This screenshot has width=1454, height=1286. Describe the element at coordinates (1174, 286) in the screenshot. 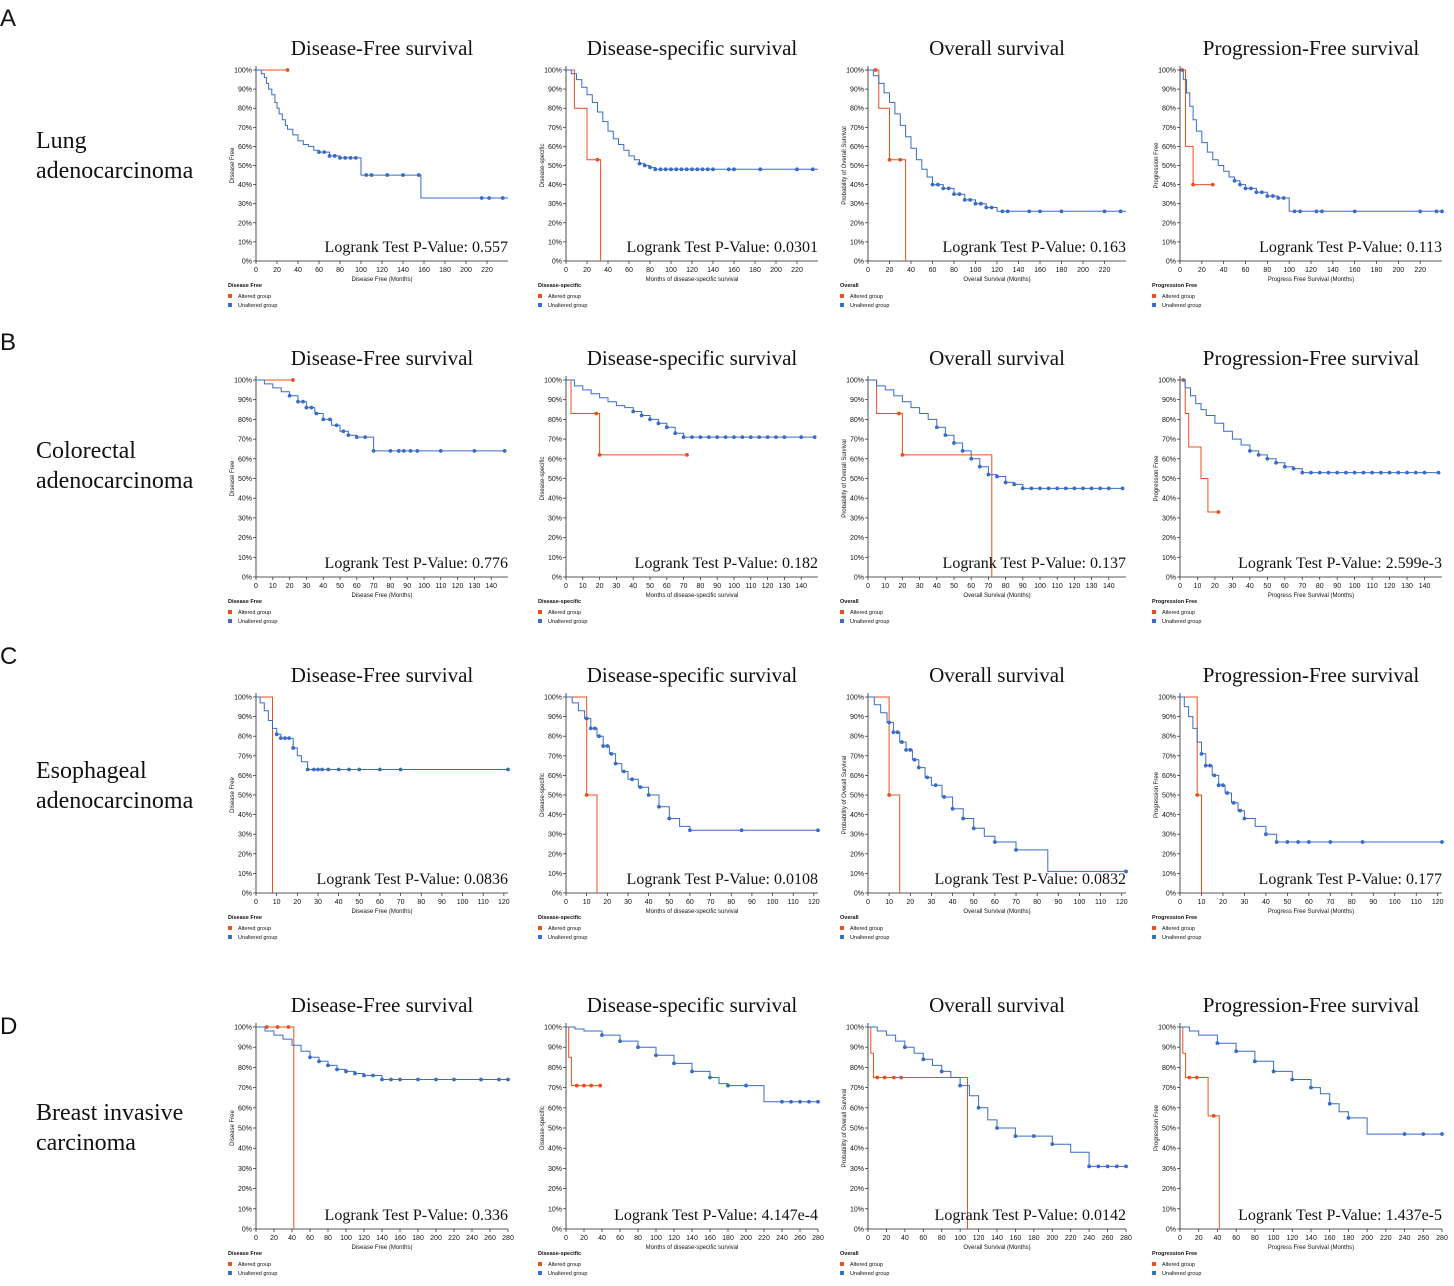

I see `legend-title: Progression Free` at that location.